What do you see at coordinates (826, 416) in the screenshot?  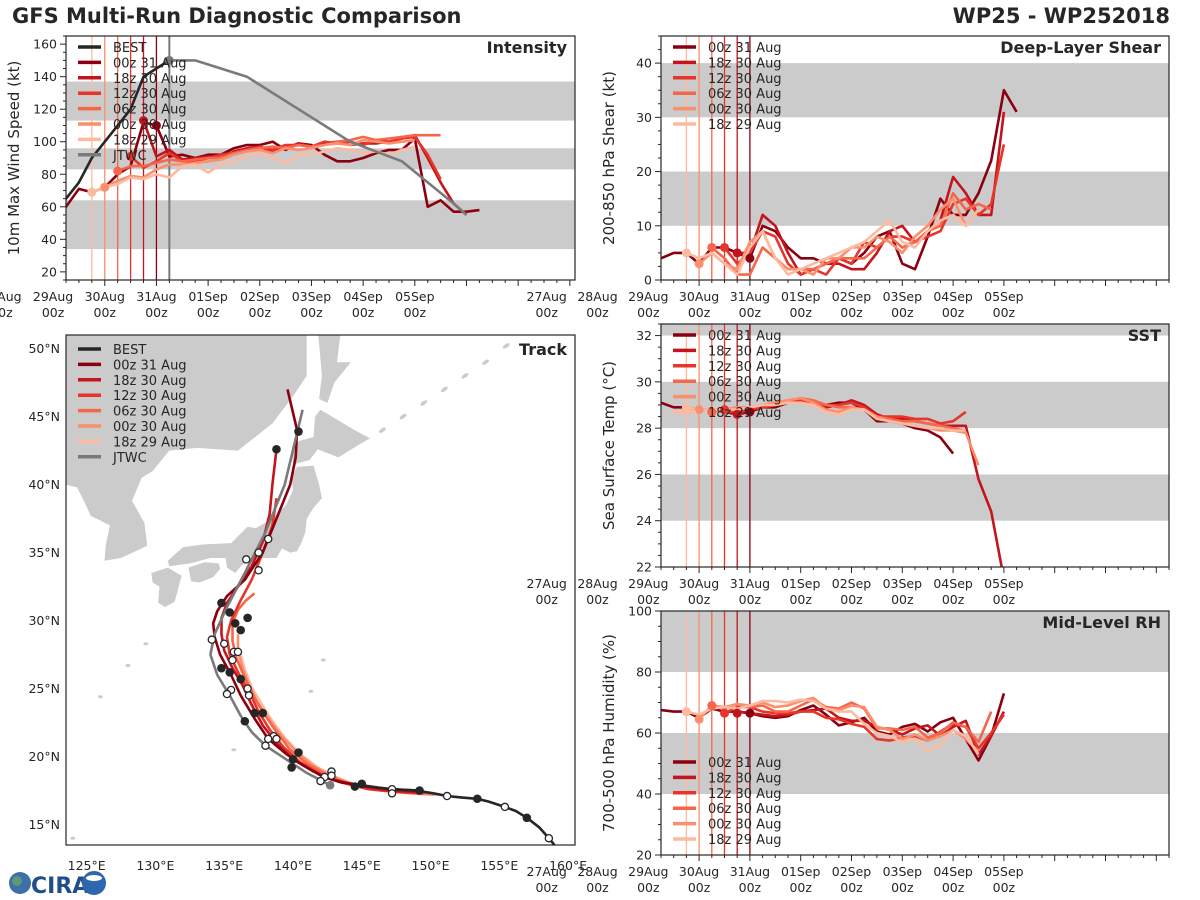 I see `series-18z-29-aug` at bounding box center [826, 416].